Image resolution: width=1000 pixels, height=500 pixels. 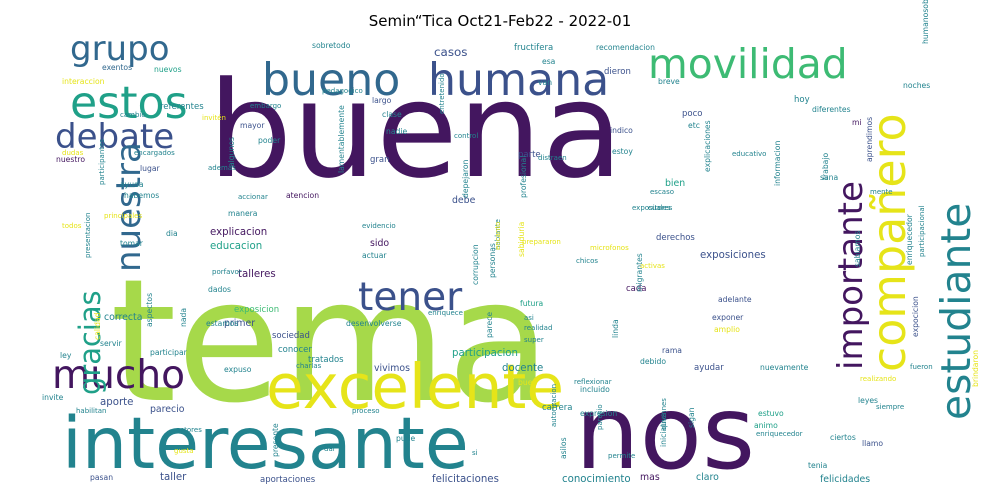 I want to click on word-humanosobre: humanosobre, so click(x=925, y=22).